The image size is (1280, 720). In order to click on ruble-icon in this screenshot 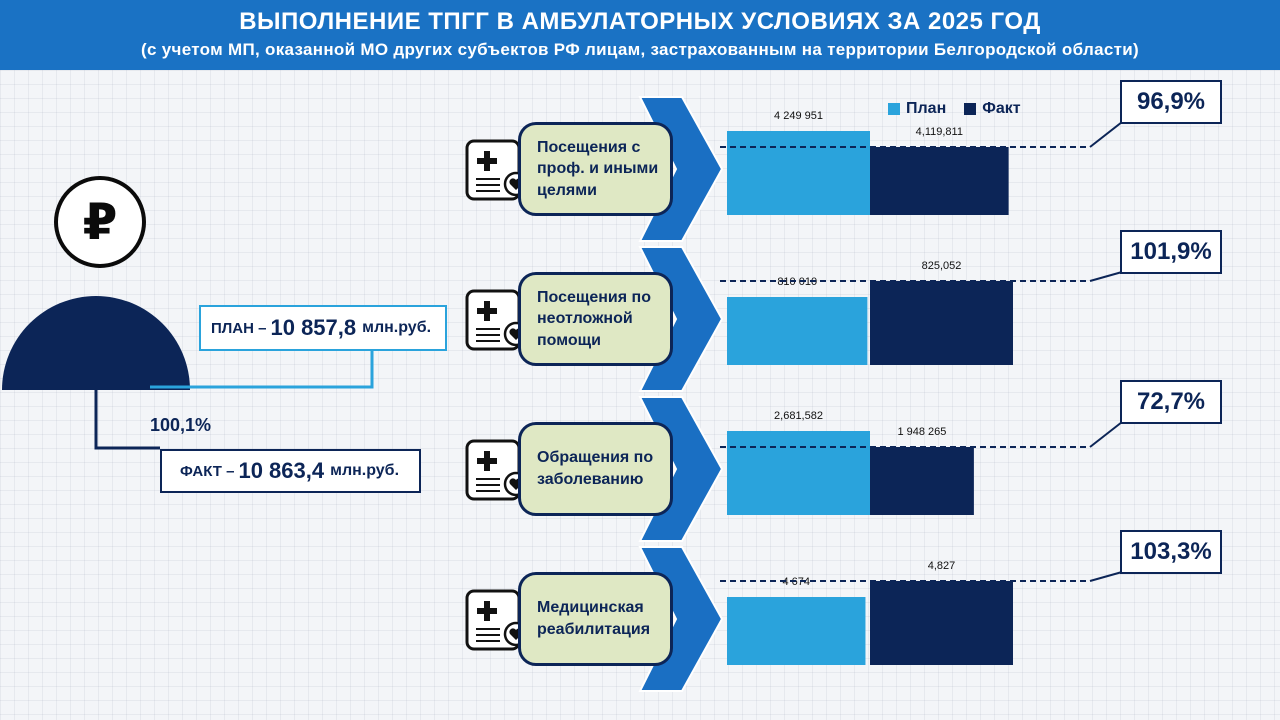, I will do `click(100, 222)`.